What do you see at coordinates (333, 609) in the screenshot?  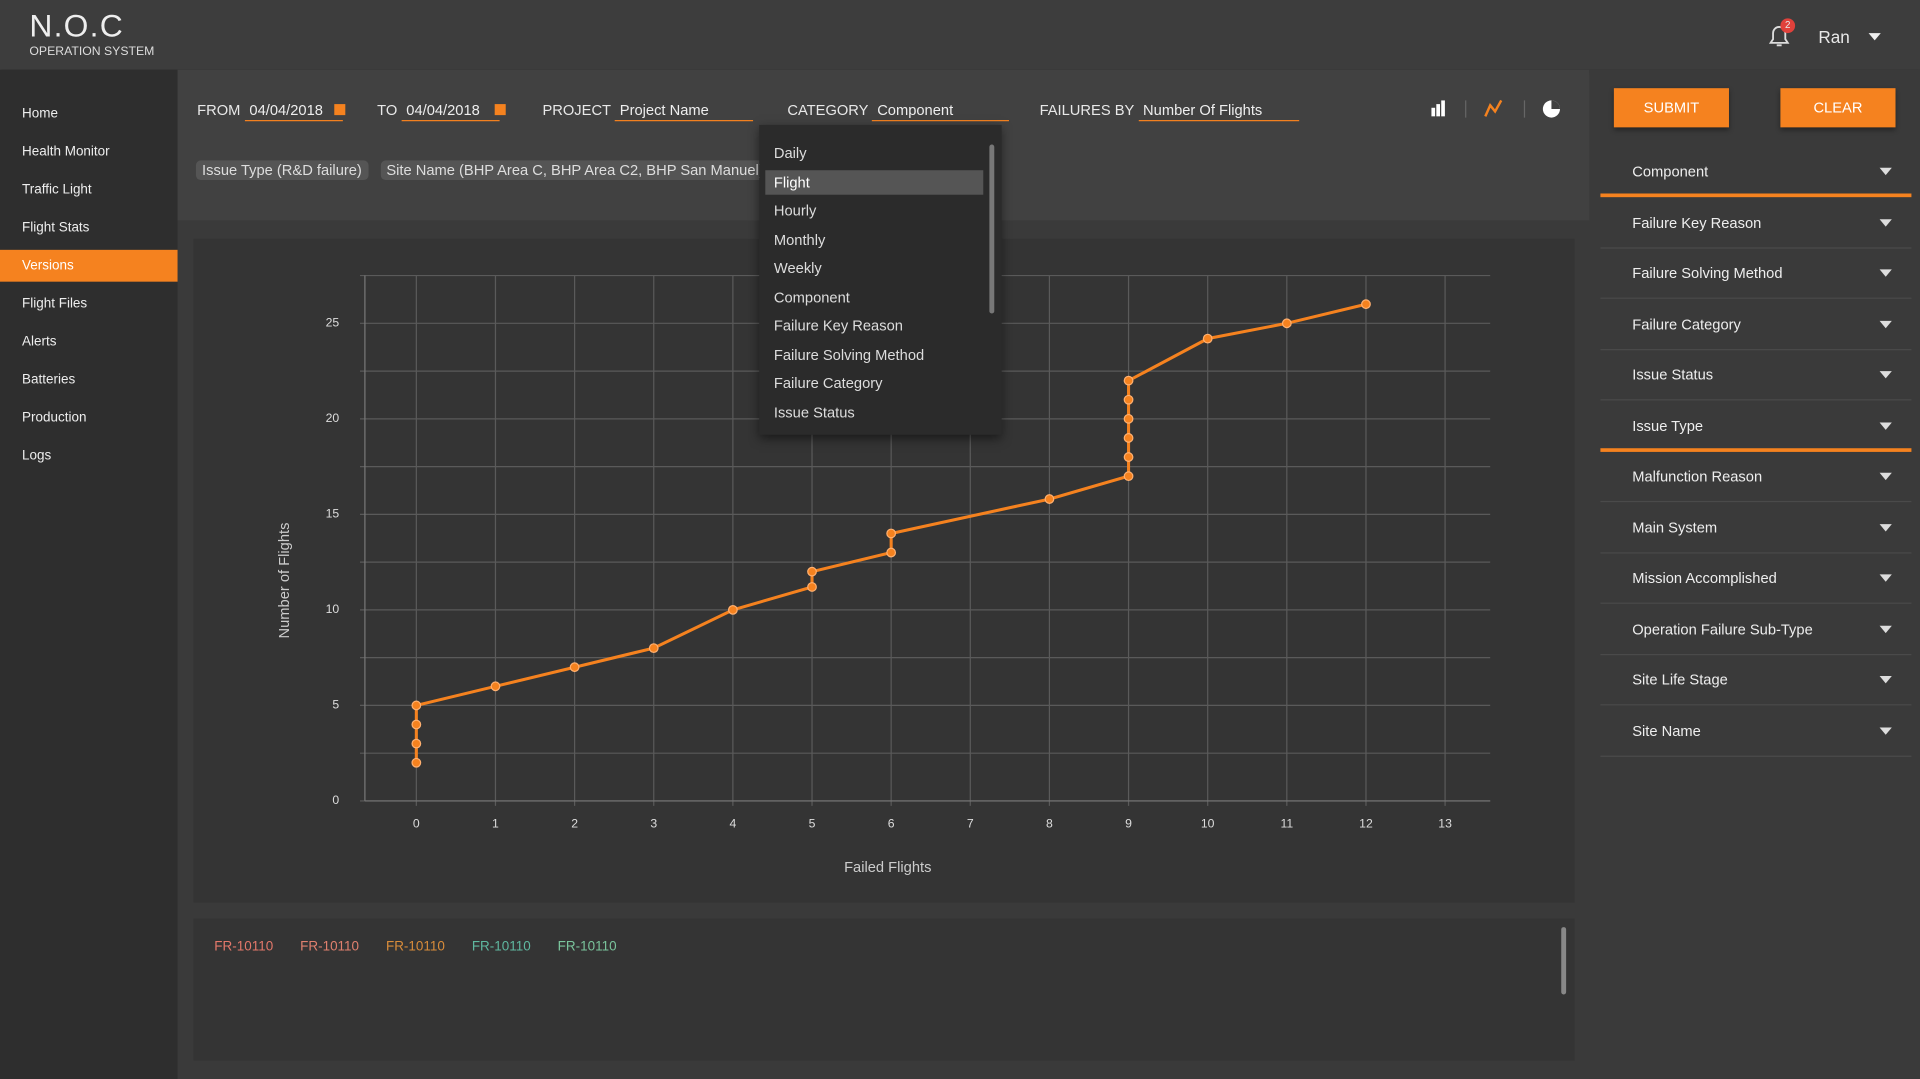 I see `y-tick-label: 10` at bounding box center [333, 609].